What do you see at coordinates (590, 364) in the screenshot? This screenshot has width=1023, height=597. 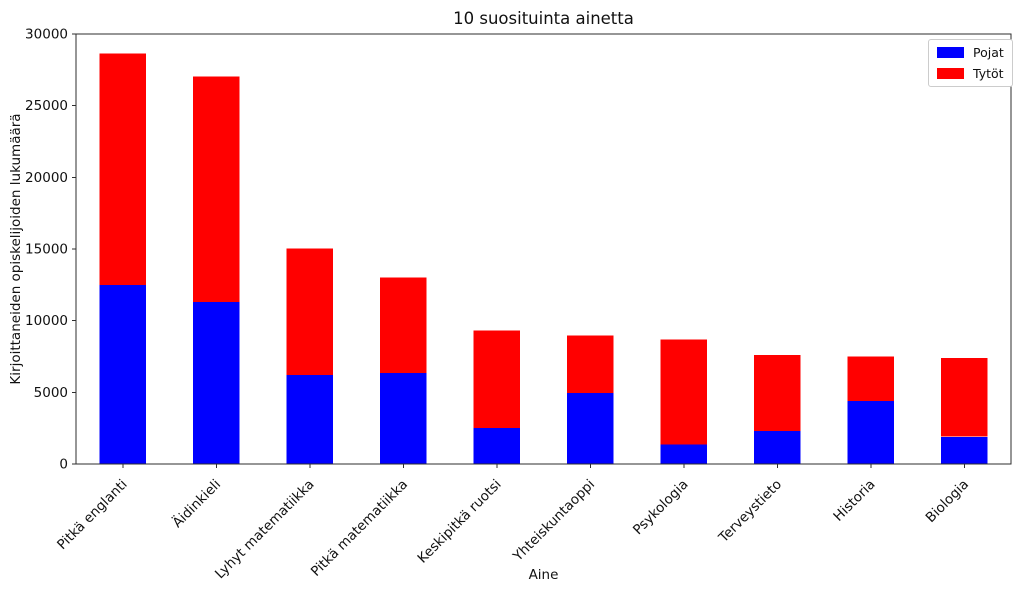 I see `bar-segment-tytöt-5` at bounding box center [590, 364].